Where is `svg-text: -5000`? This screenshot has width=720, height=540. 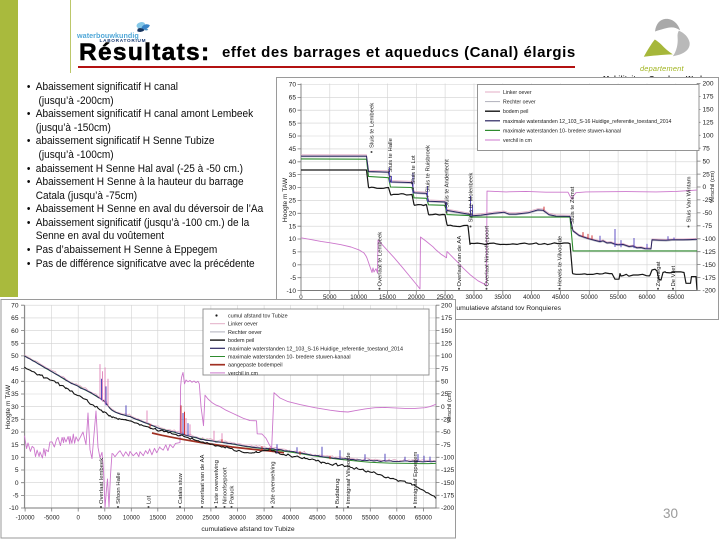
svg-text: -5000 is located at coordinates (52, 518).